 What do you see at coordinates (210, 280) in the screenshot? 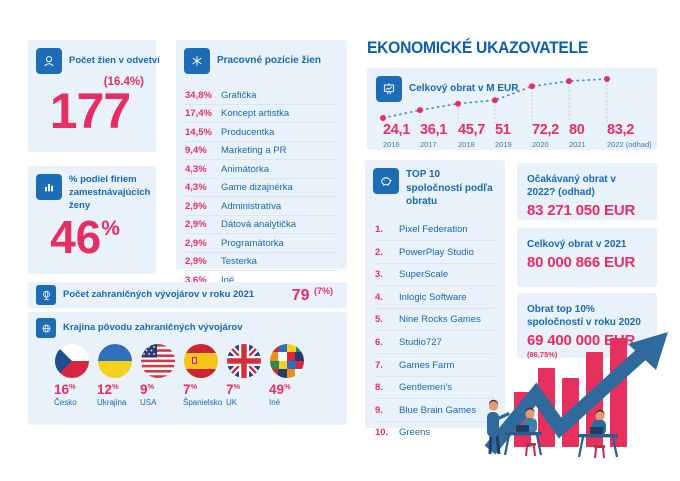
I see `list-item: 3,6% Iné` at bounding box center [210, 280].